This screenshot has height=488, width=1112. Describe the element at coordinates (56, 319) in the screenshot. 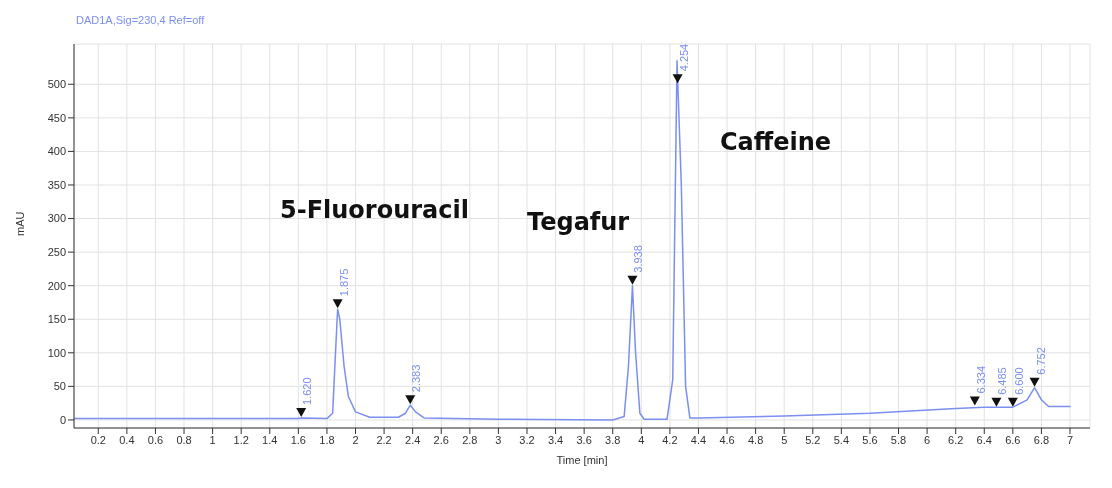

I see `y-tick-label: 150` at that location.